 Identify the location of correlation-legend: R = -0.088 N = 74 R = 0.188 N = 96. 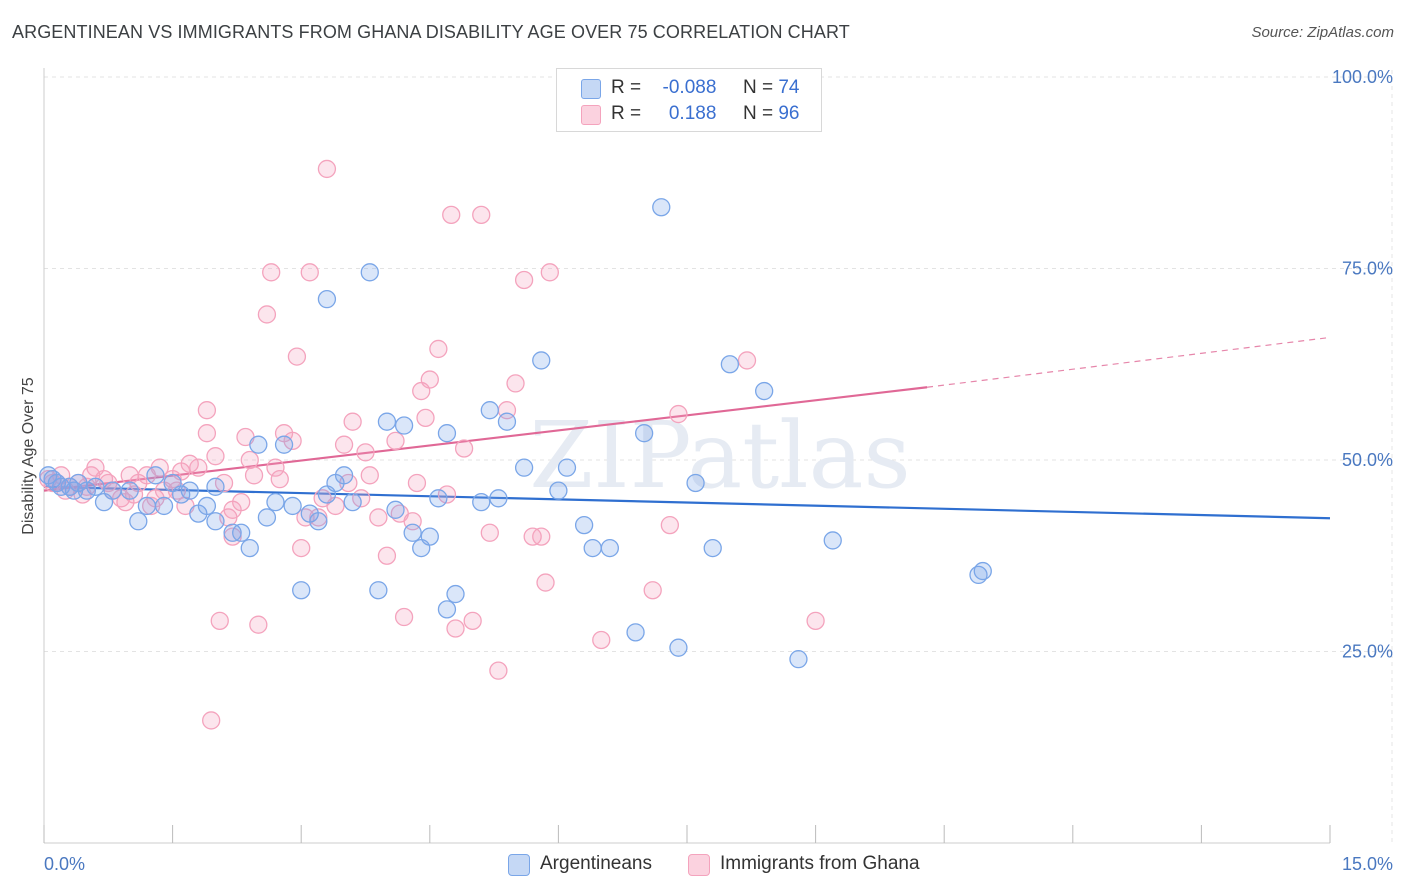
(689, 100).